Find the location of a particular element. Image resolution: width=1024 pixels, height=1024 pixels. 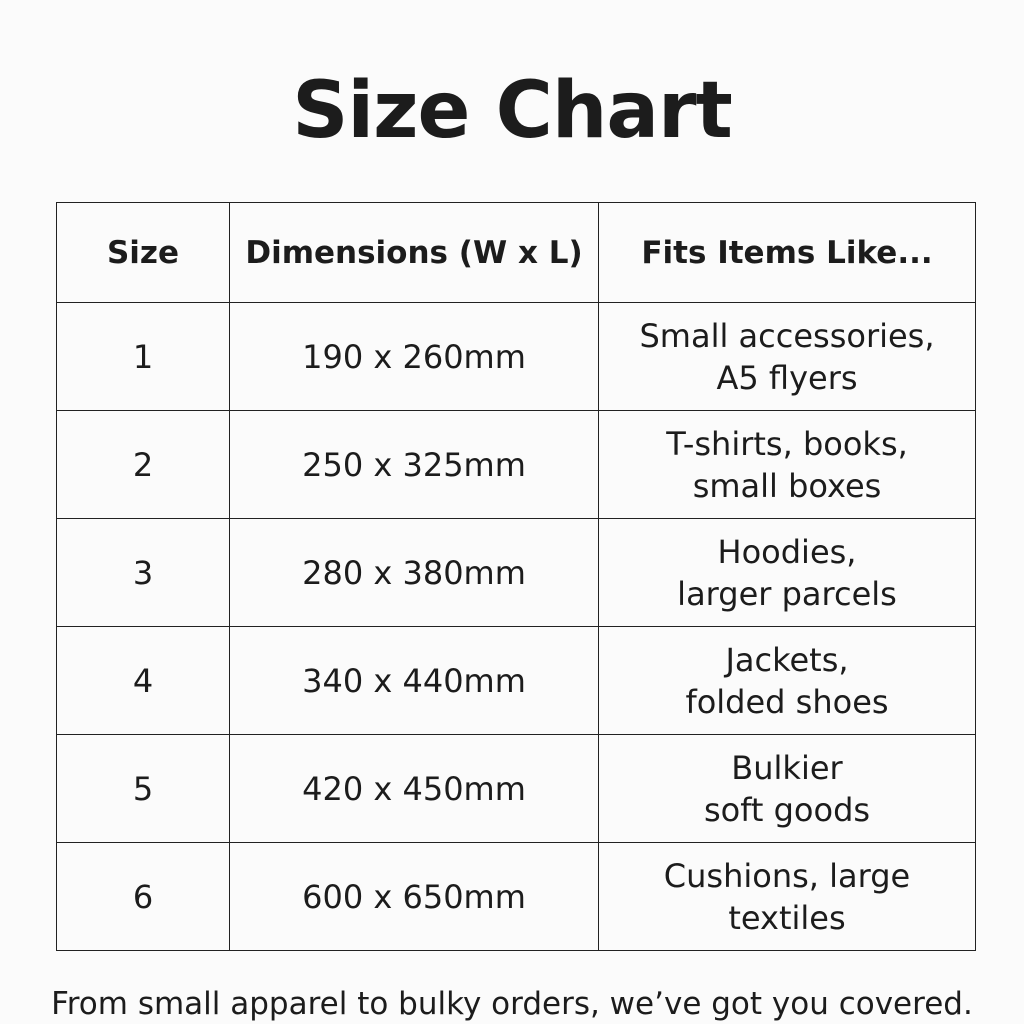

size-cell: 3 is located at coordinates (143, 572).